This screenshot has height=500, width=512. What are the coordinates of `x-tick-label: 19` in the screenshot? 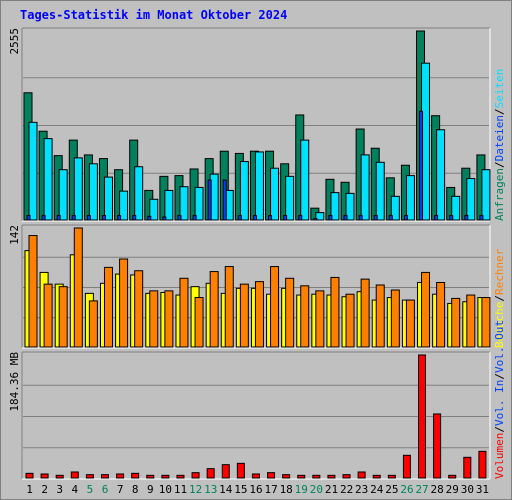 It's located at (301, 489).